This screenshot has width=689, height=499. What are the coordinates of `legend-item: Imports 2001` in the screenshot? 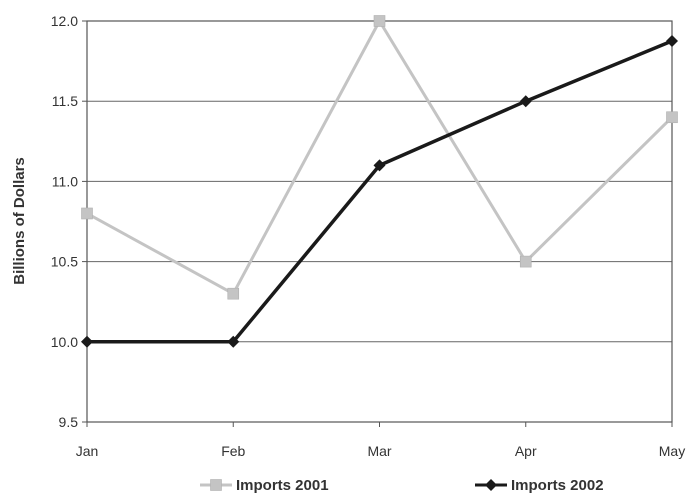 It's located at (264, 485).